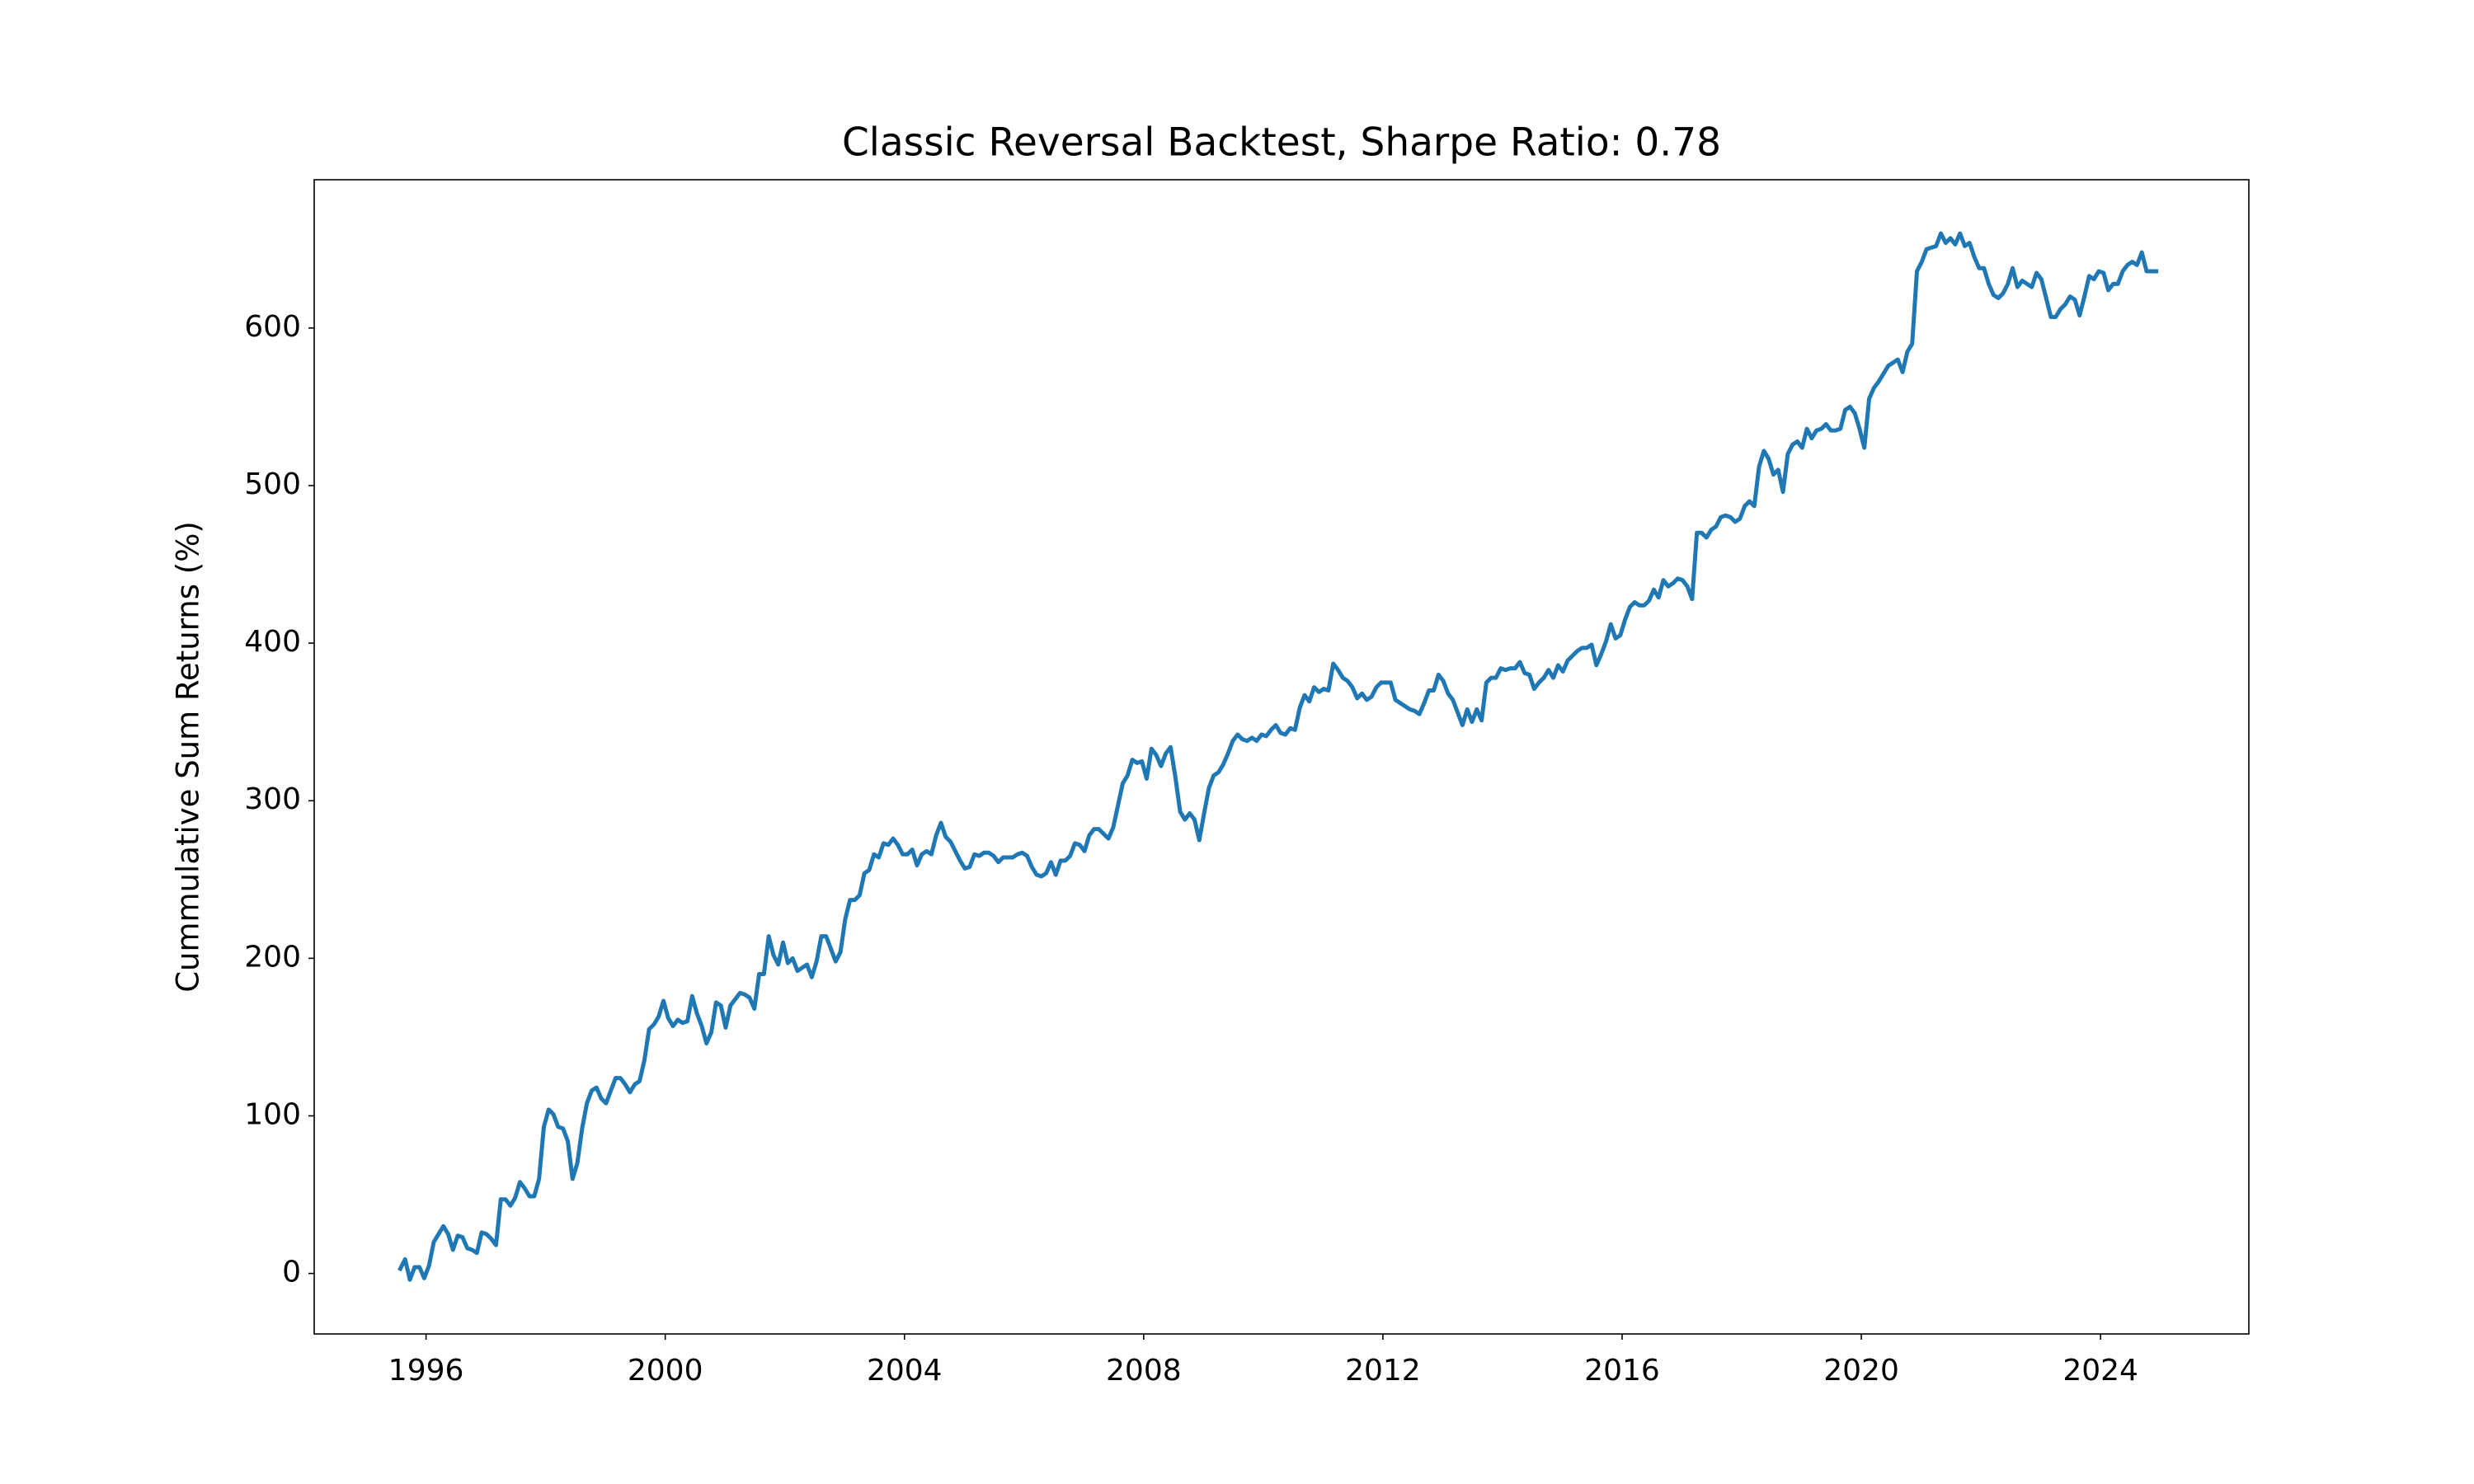 Image resolution: width=2474 pixels, height=1484 pixels. What do you see at coordinates (1383, 1371) in the screenshot?
I see `x-tick-label: 2012` at bounding box center [1383, 1371].